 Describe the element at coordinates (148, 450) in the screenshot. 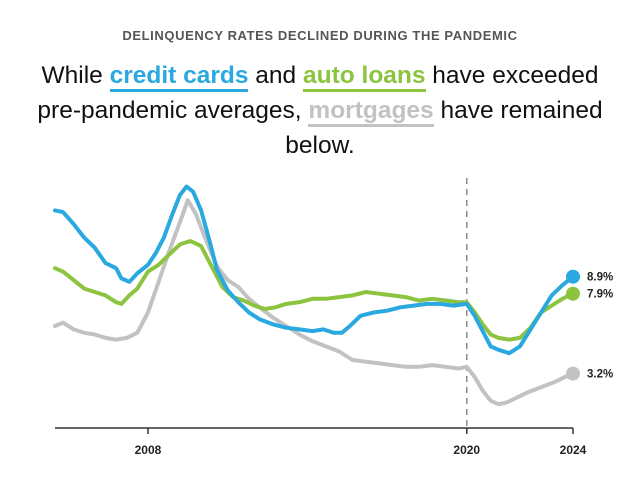

I see `x-tick-label-2008: 2008` at that location.